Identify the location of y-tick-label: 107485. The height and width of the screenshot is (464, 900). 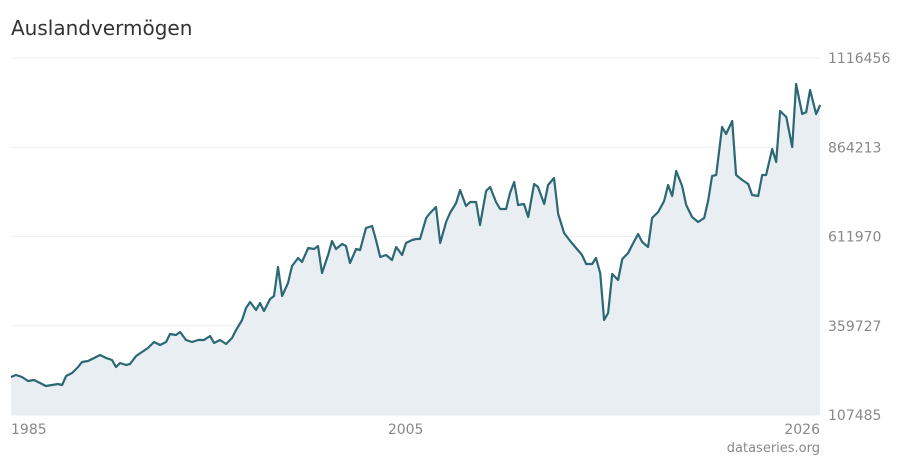
(854, 416).